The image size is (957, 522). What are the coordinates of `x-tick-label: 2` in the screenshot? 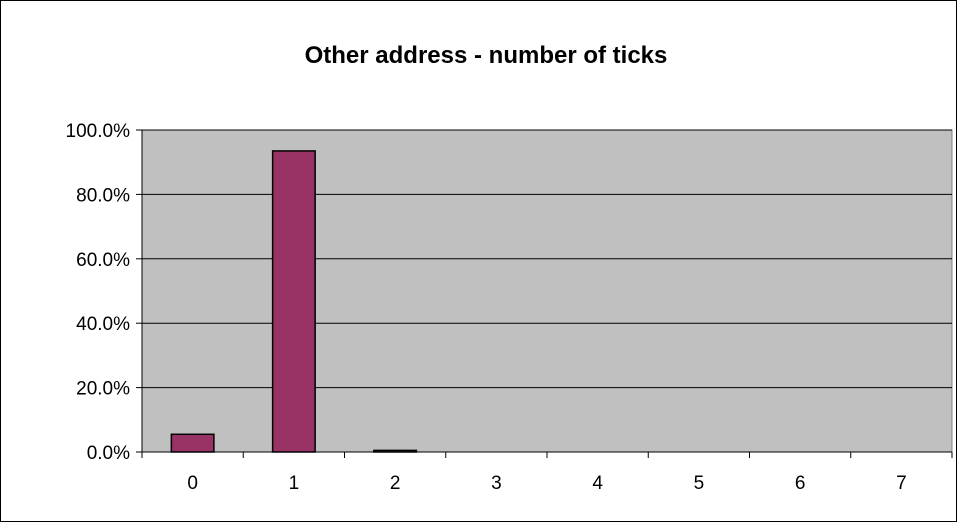 It's located at (395, 483).